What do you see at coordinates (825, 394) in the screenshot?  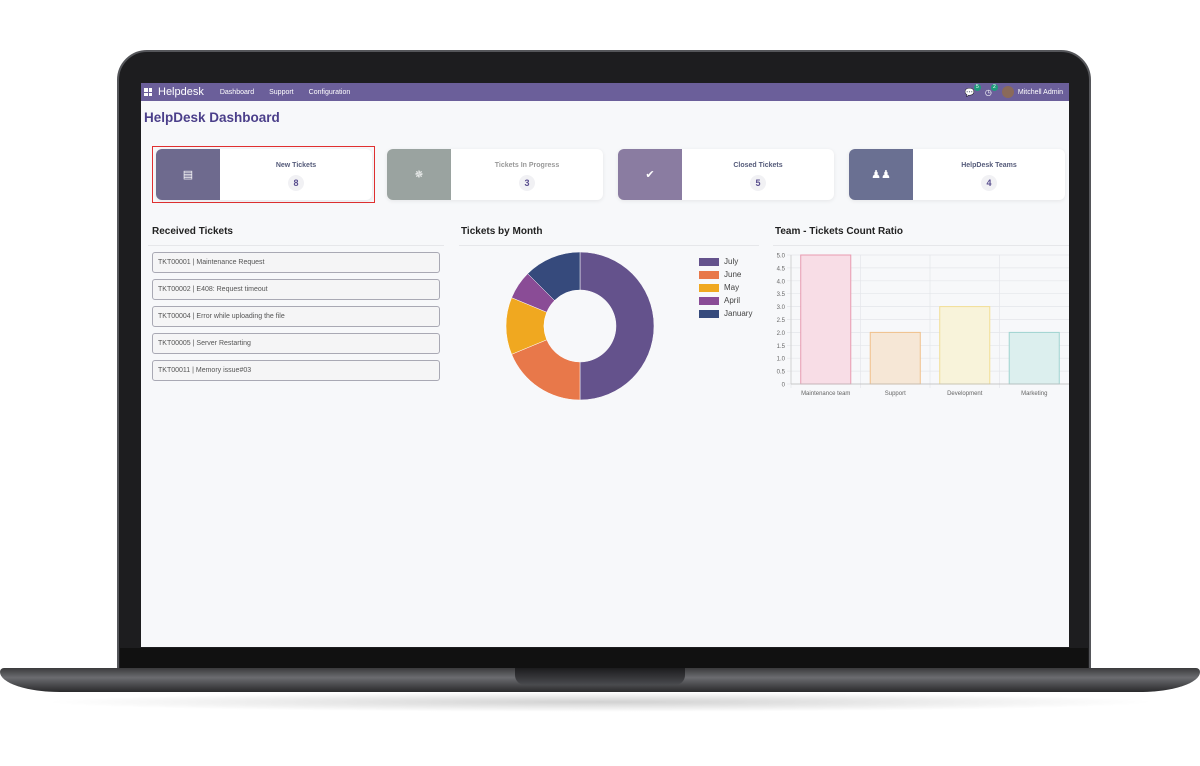 I see `x-tick-label: Maintenance team` at bounding box center [825, 394].